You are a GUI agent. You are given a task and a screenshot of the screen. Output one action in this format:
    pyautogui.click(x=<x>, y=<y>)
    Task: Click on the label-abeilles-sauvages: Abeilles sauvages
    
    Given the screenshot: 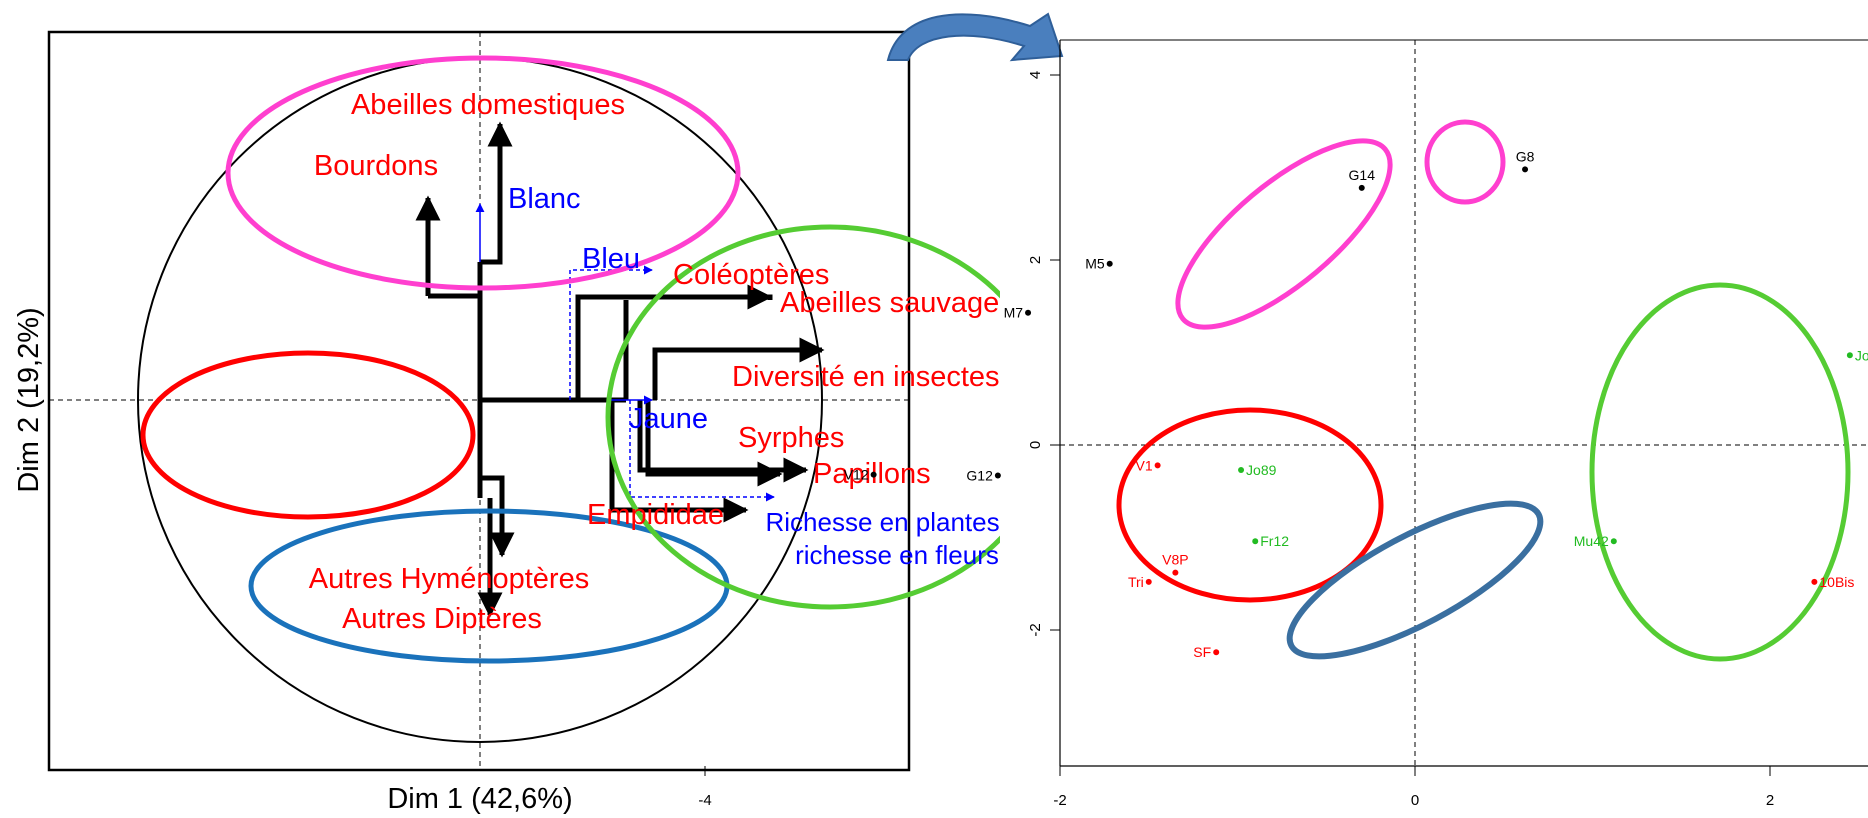 What is the action you would take?
    pyautogui.click(x=890, y=303)
    